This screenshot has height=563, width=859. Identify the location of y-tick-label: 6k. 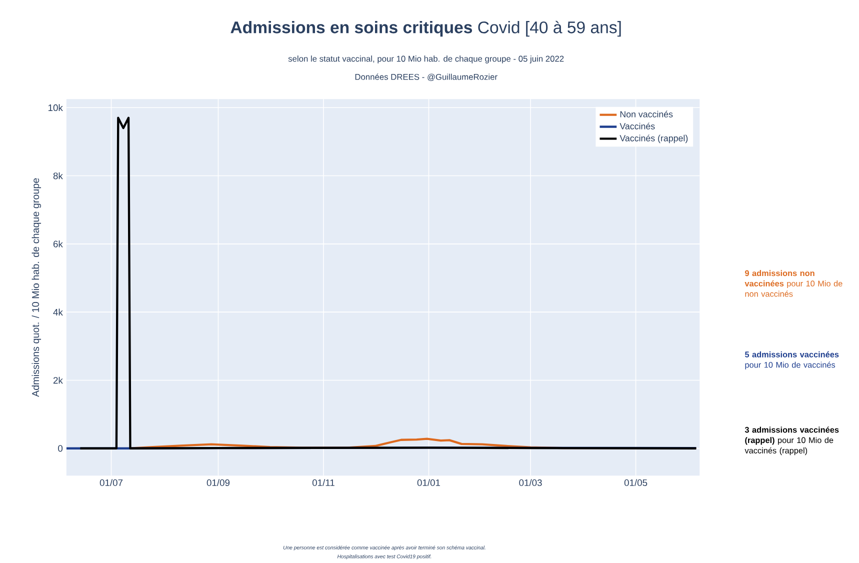
(58, 244).